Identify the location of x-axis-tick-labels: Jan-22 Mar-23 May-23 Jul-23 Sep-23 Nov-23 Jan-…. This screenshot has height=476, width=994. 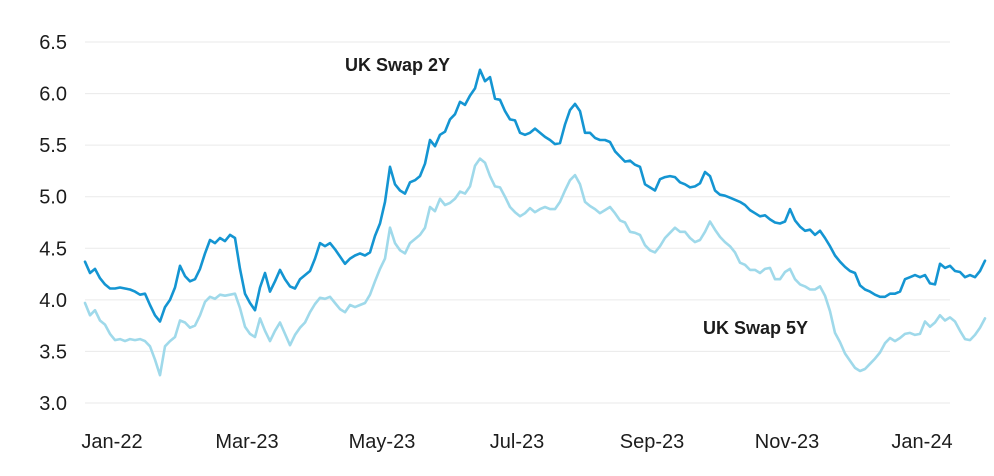
(516, 442).